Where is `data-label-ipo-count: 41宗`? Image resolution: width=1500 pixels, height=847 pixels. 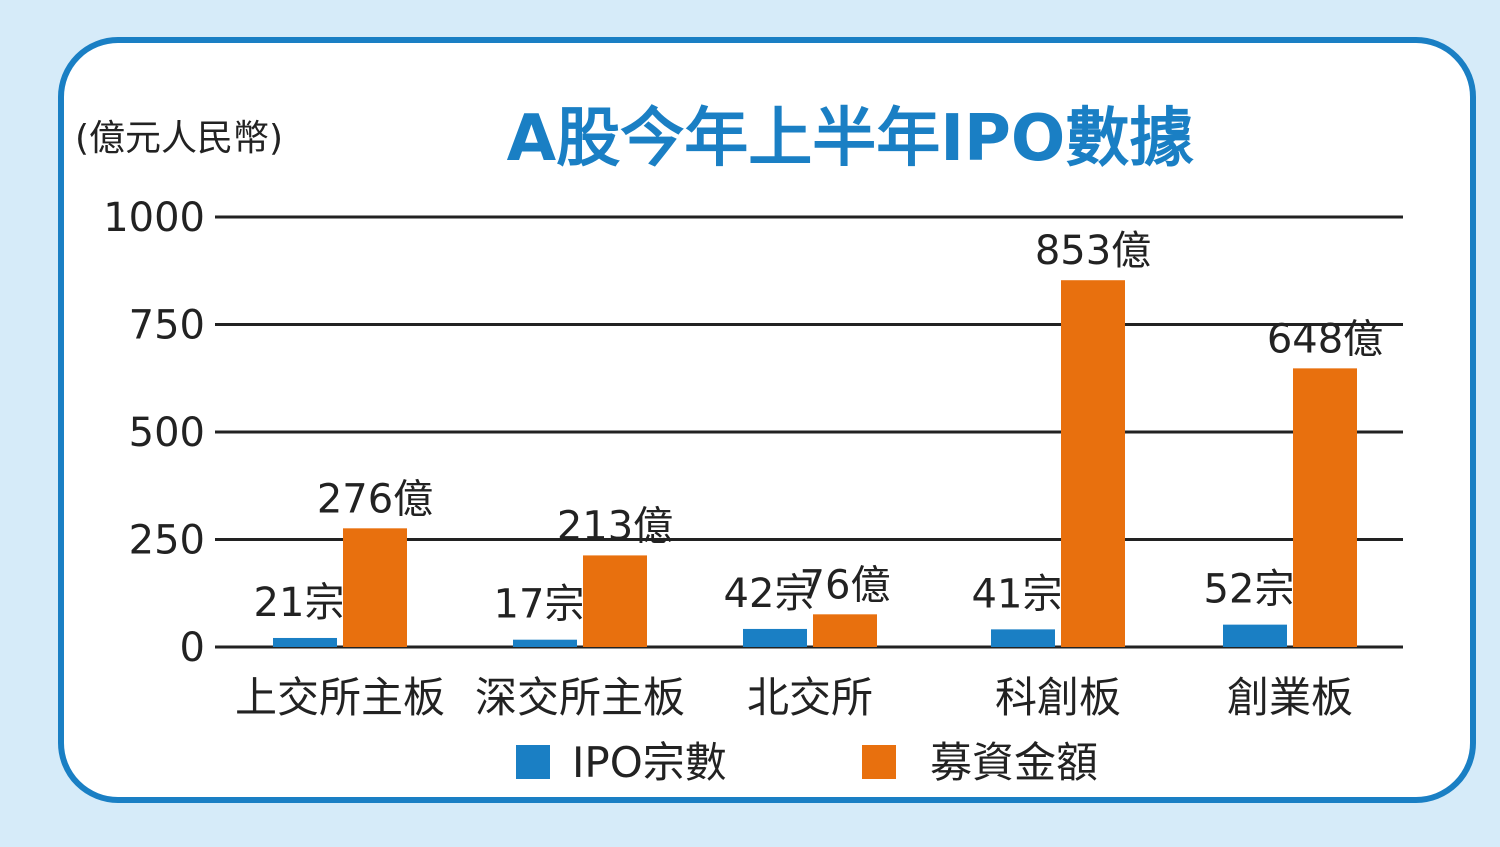 data-label-ipo-count: 41宗 is located at coordinates (1017, 594).